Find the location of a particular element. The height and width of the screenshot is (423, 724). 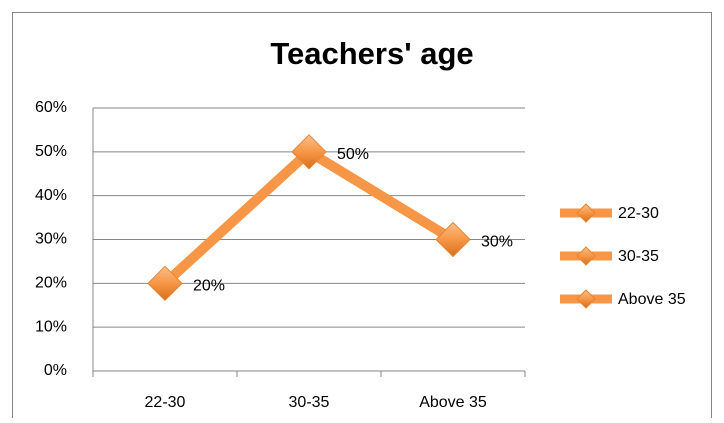

data-label: 30% is located at coordinates (497, 242).